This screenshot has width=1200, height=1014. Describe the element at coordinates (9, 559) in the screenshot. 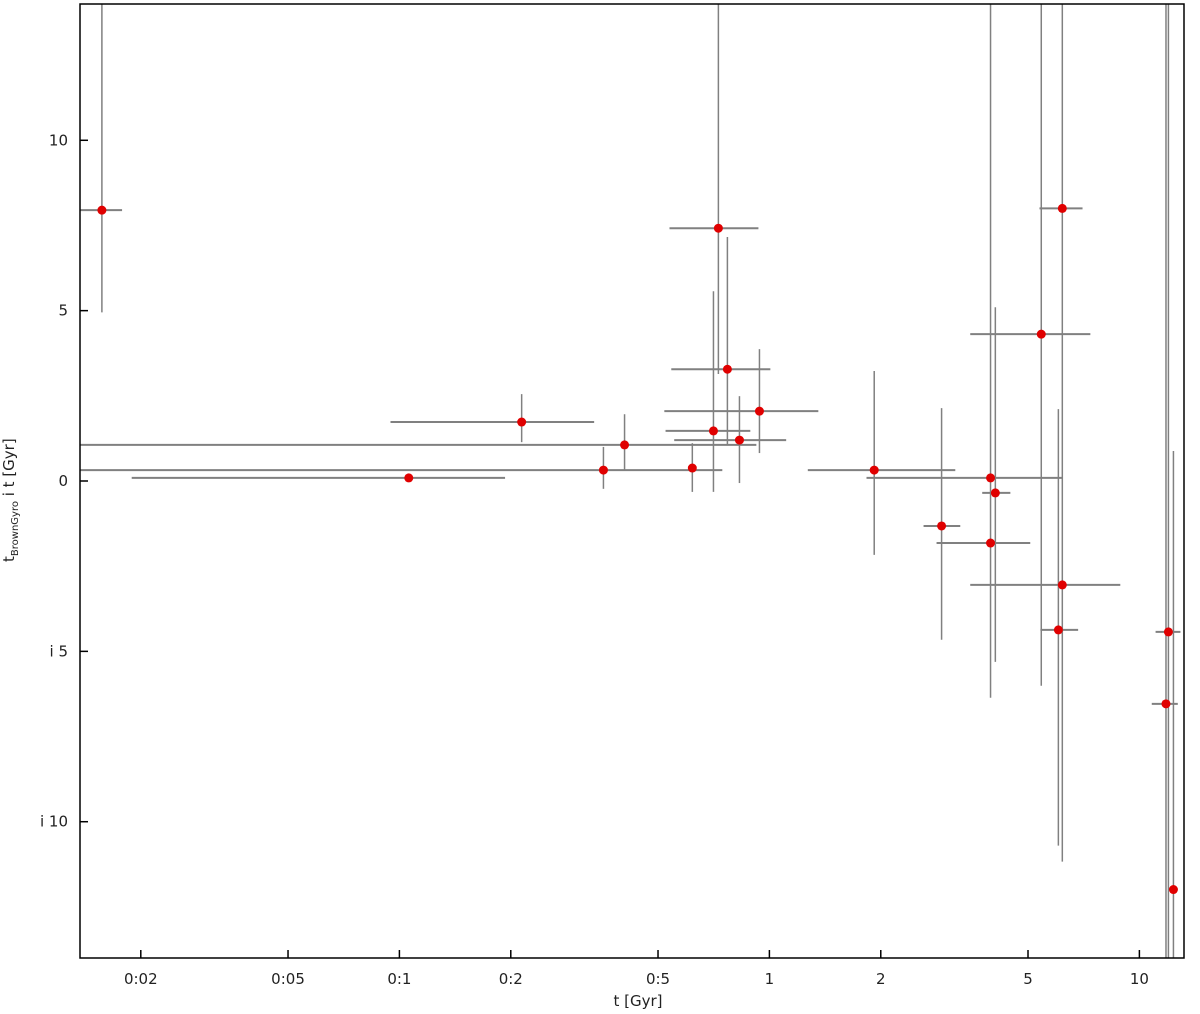

I see `y-label-main: t` at that location.